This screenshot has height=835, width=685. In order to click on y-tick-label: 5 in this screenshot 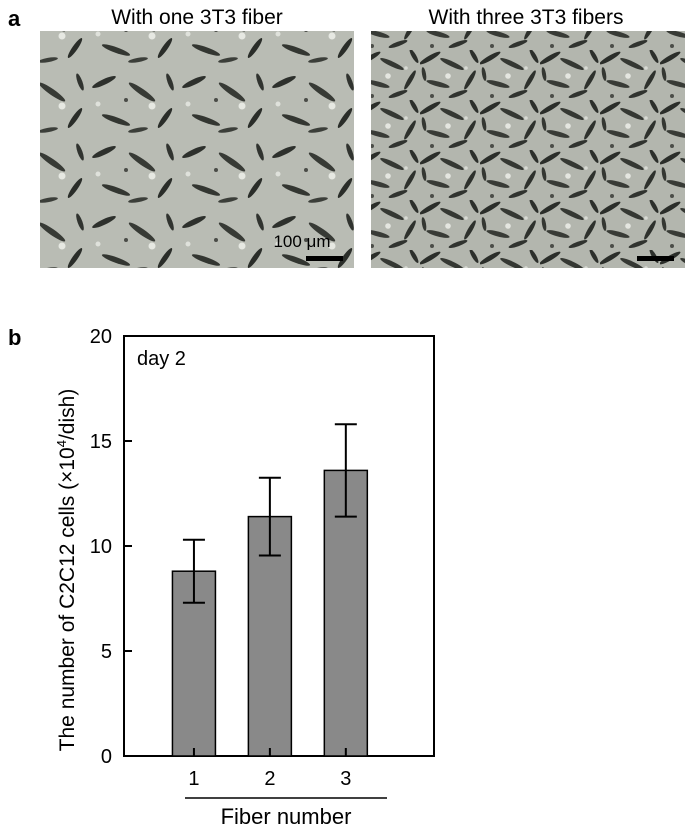, I will do `click(106, 652)`.